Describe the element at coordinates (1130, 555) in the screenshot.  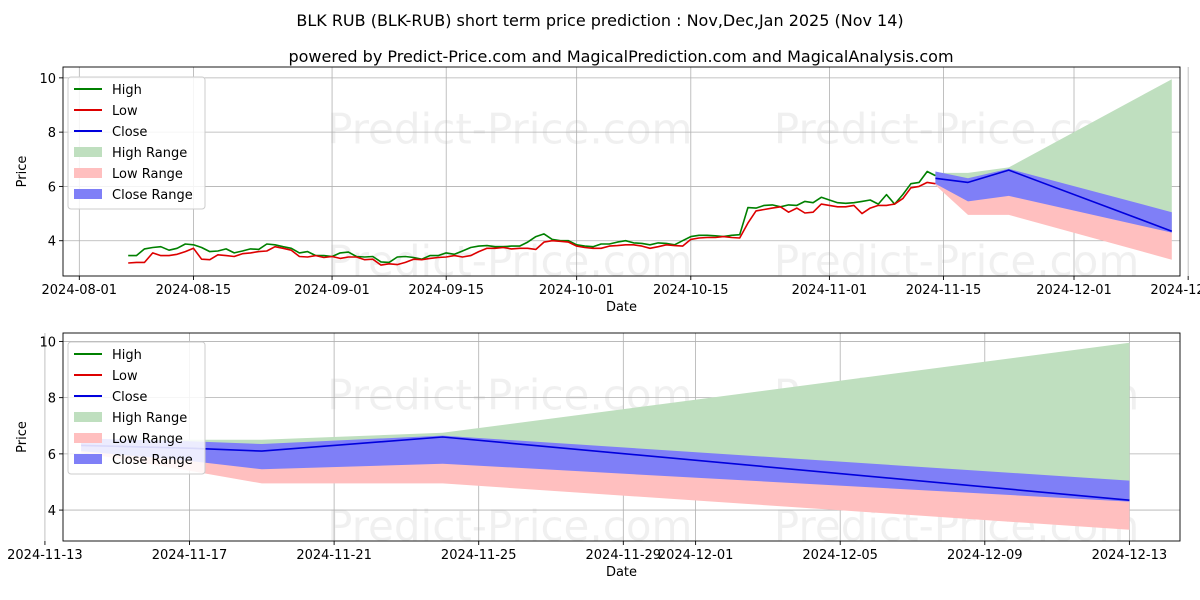
I see `x-tick-label: 2024-12-13` at that location.